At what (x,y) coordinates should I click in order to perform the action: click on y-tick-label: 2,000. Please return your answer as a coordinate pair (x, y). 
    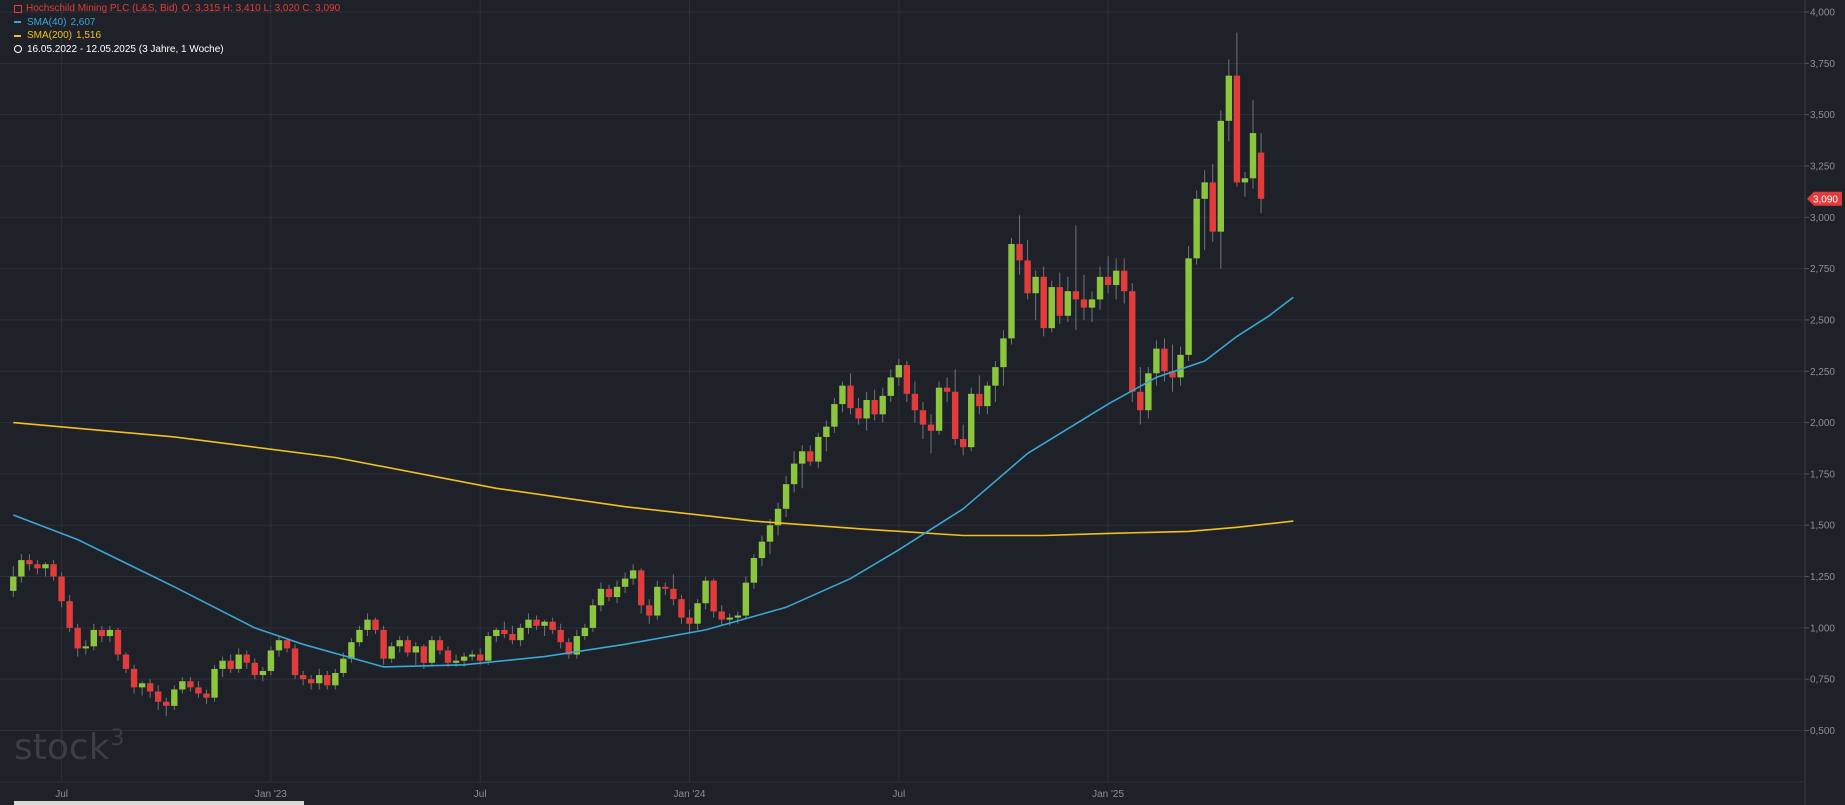
    Looking at the image, I should click on (1822, 423).